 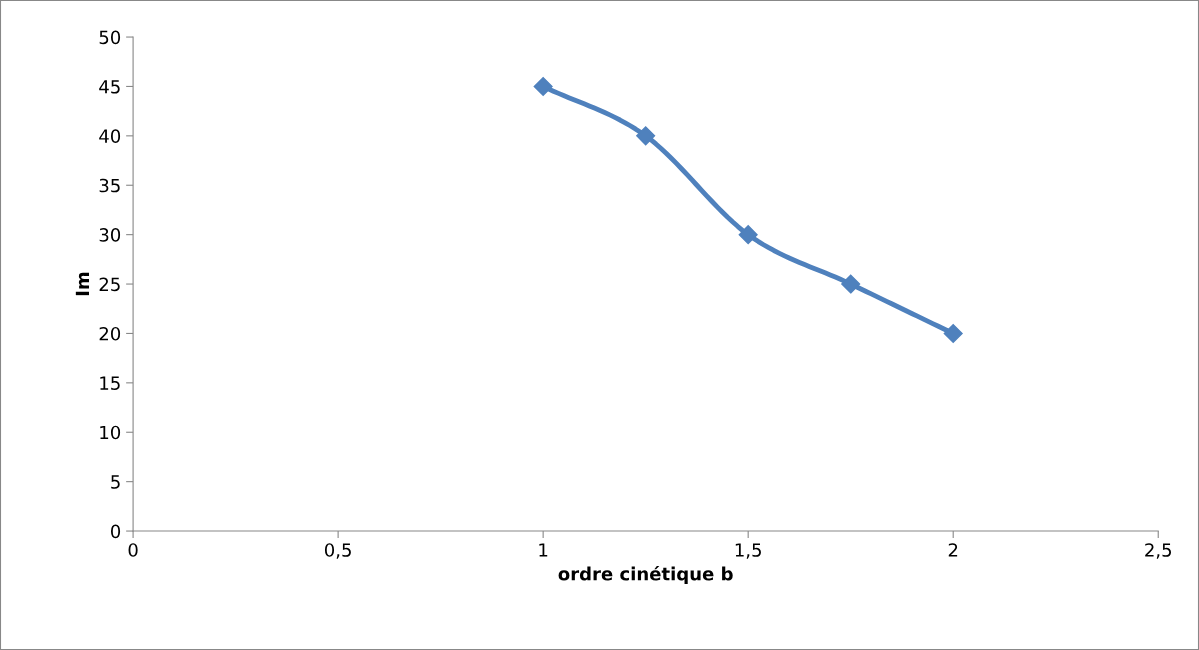 What do you see at coordinates (110, 136) in the screenshot?
I see `y-tick-label: 40` at bounding box center [110, 136].